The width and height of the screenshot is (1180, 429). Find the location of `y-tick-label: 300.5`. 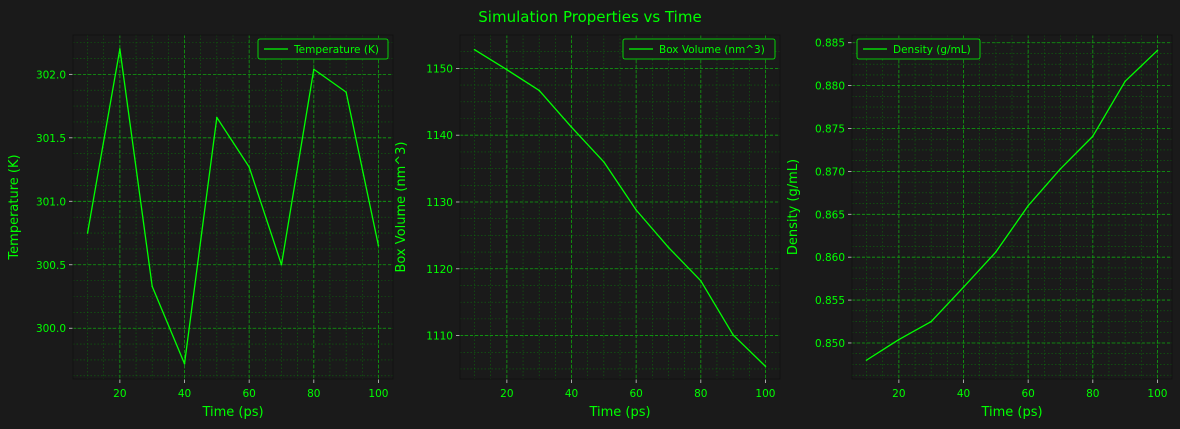

y-tick-label: 300.5 is located at coordinates (51, 266).